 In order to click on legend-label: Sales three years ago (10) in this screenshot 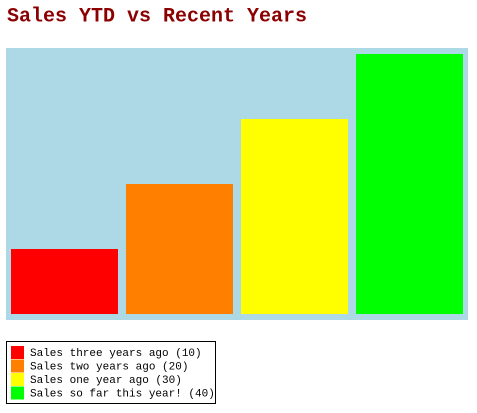, I will do `click(116, 354)`.